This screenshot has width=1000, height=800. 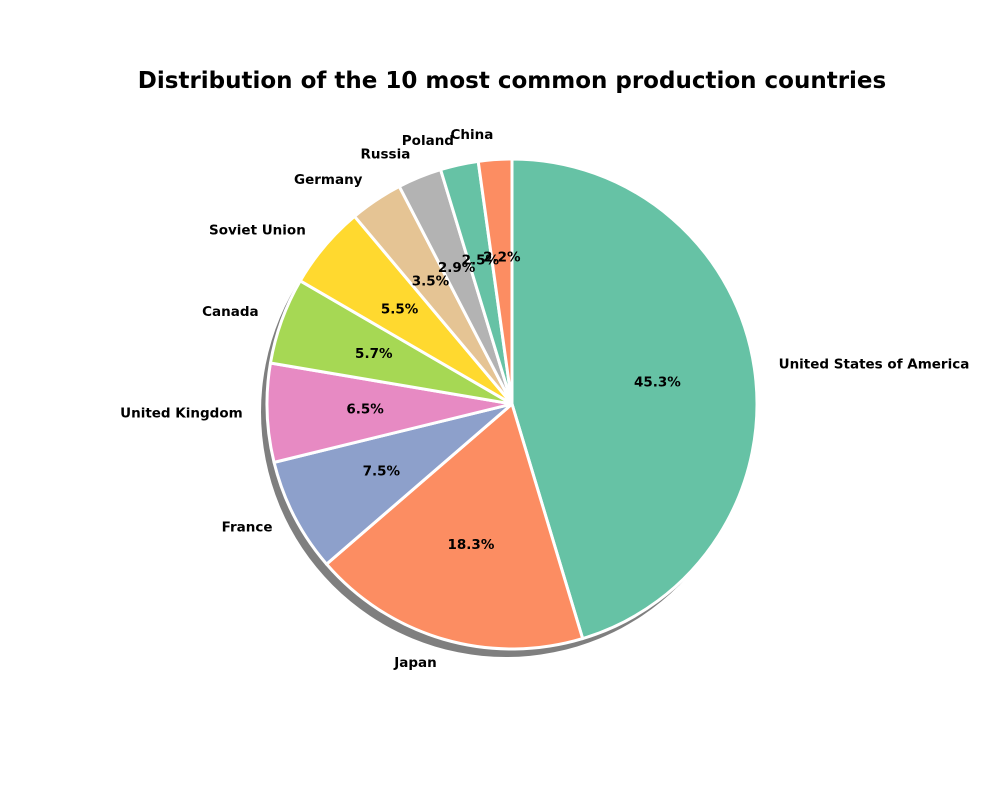 I want to click on pie-slice-france, so click(x=393, y=484).